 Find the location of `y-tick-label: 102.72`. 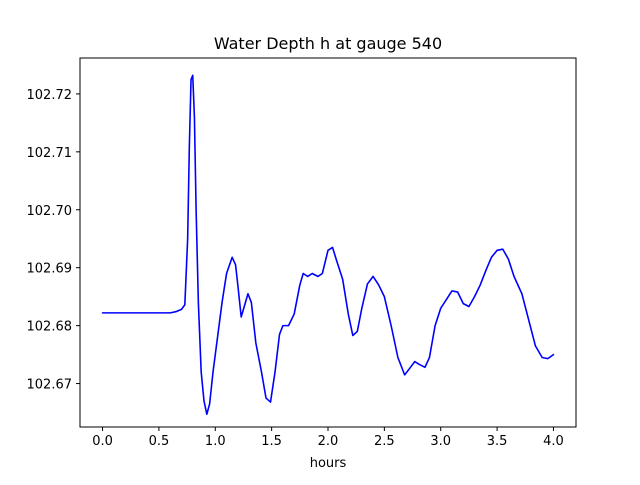

y-tick-label: 102.72 is located at coordinates (50, 95).